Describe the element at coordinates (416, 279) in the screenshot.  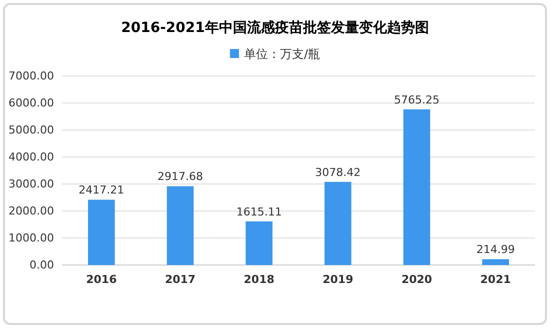
I see `x-tick-label: 2020` at that location.